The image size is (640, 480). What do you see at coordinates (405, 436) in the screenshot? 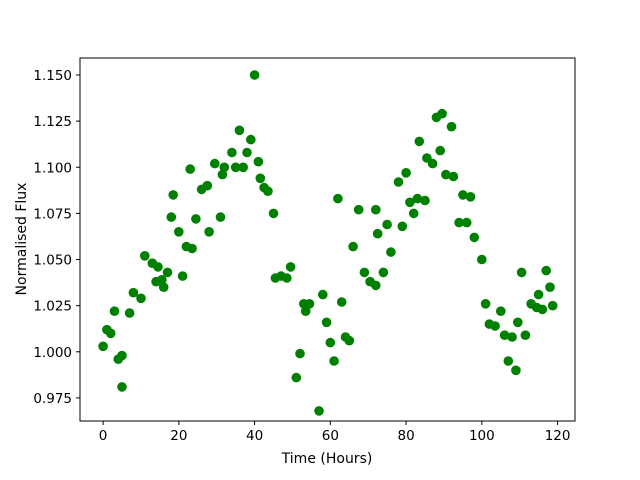
I see `x-tick-label: 80` at bounding box center [405, 436].